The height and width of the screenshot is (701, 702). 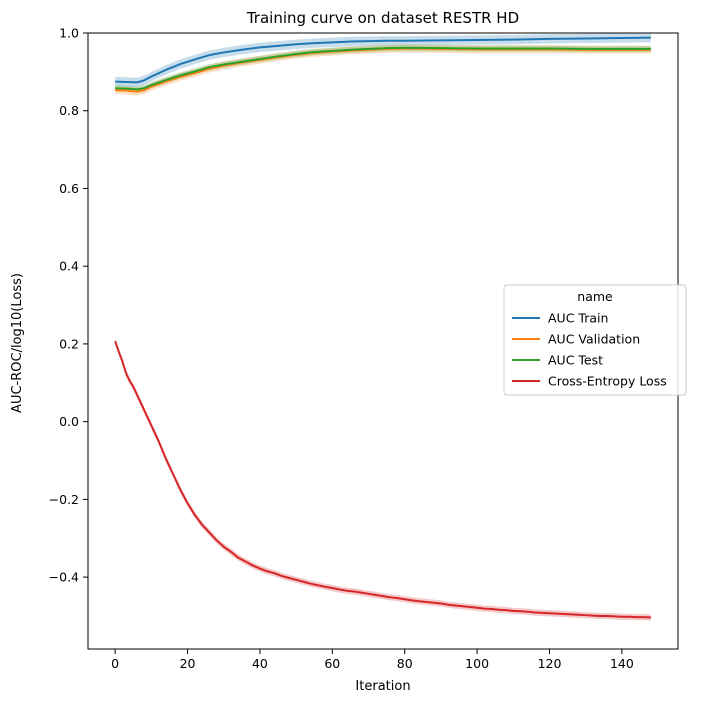 I want to click on y-tick-label-1: −0.2, so click(x=64, y=499).